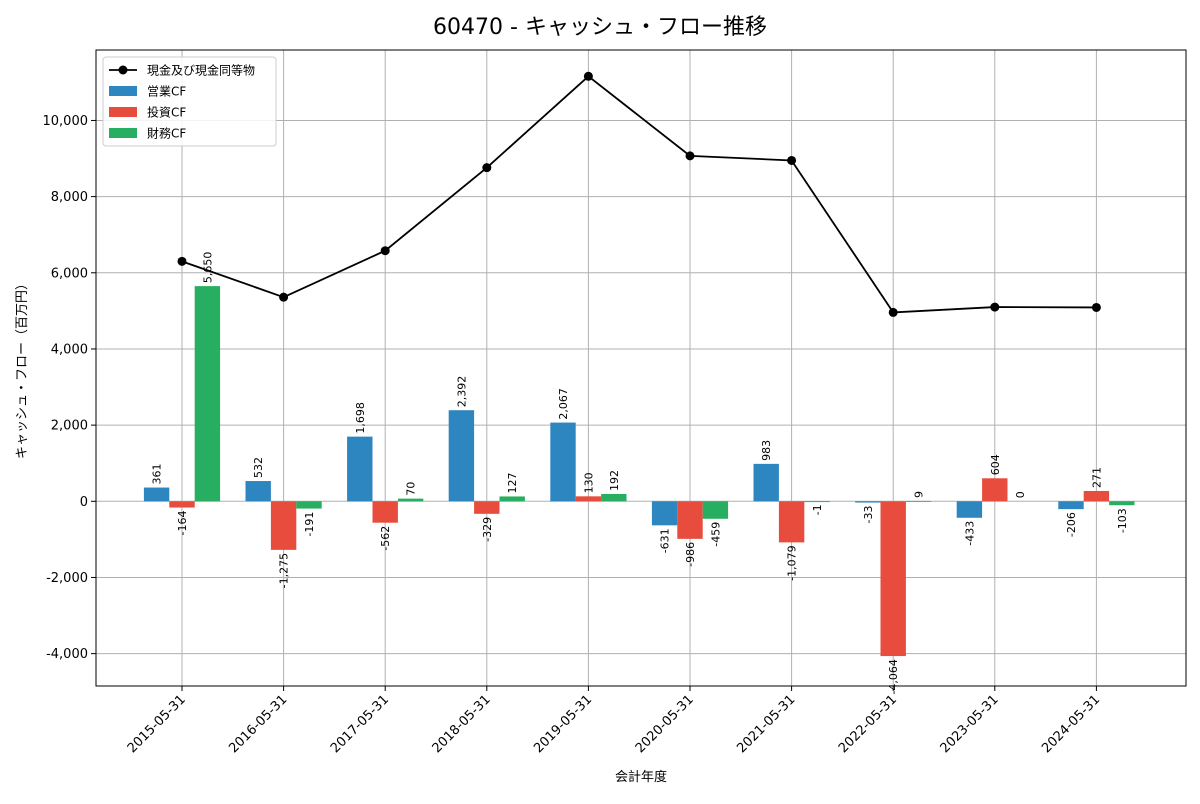 This screenshot has height=804, width=1200. What do you see at coordinates (189, 101) in the screenshot?
I see `legend-box` at bounding box center [189, 101].